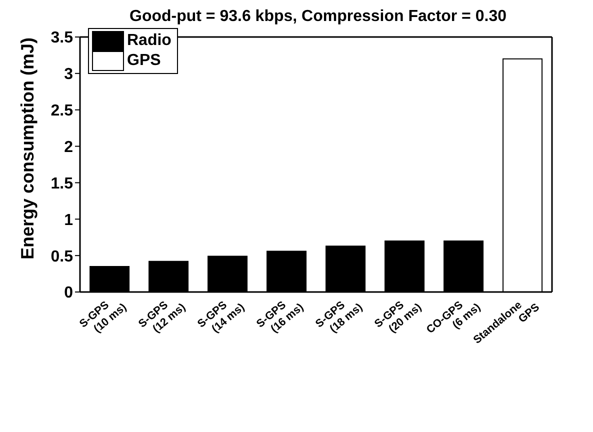 Image resolution: width=593 pixels, height=432 pixels. I want to click on y-tick-label: 3.5, so click(62, 38).